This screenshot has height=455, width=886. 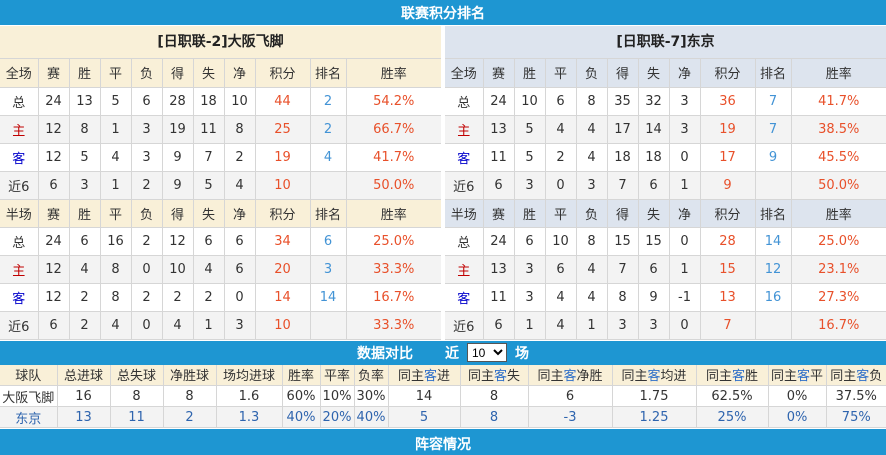 I want to click on winrate-value: 50.0%, so click(x=838, y=185).